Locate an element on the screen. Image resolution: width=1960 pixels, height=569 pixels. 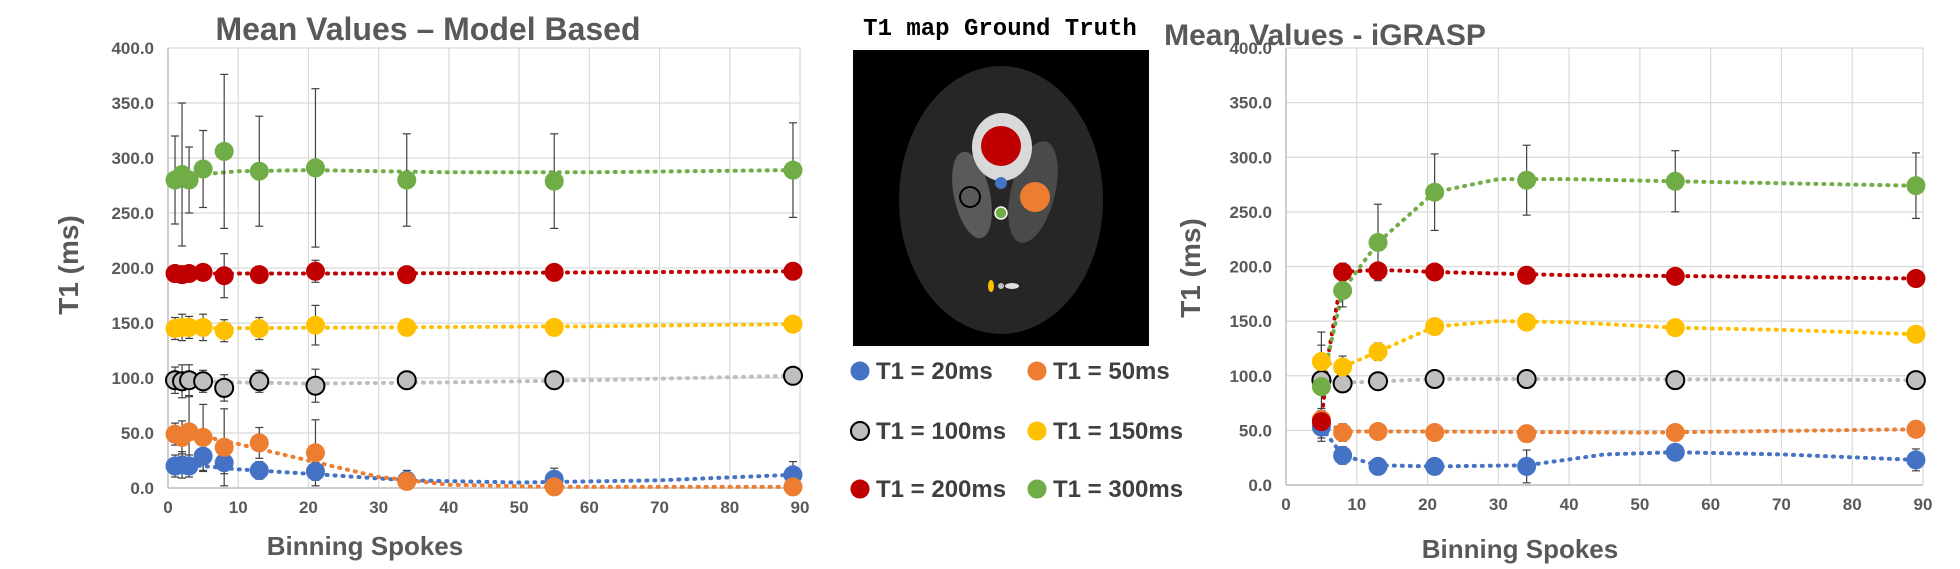
y-tick-label: 400.0 is located at coordinates (1250, 48).